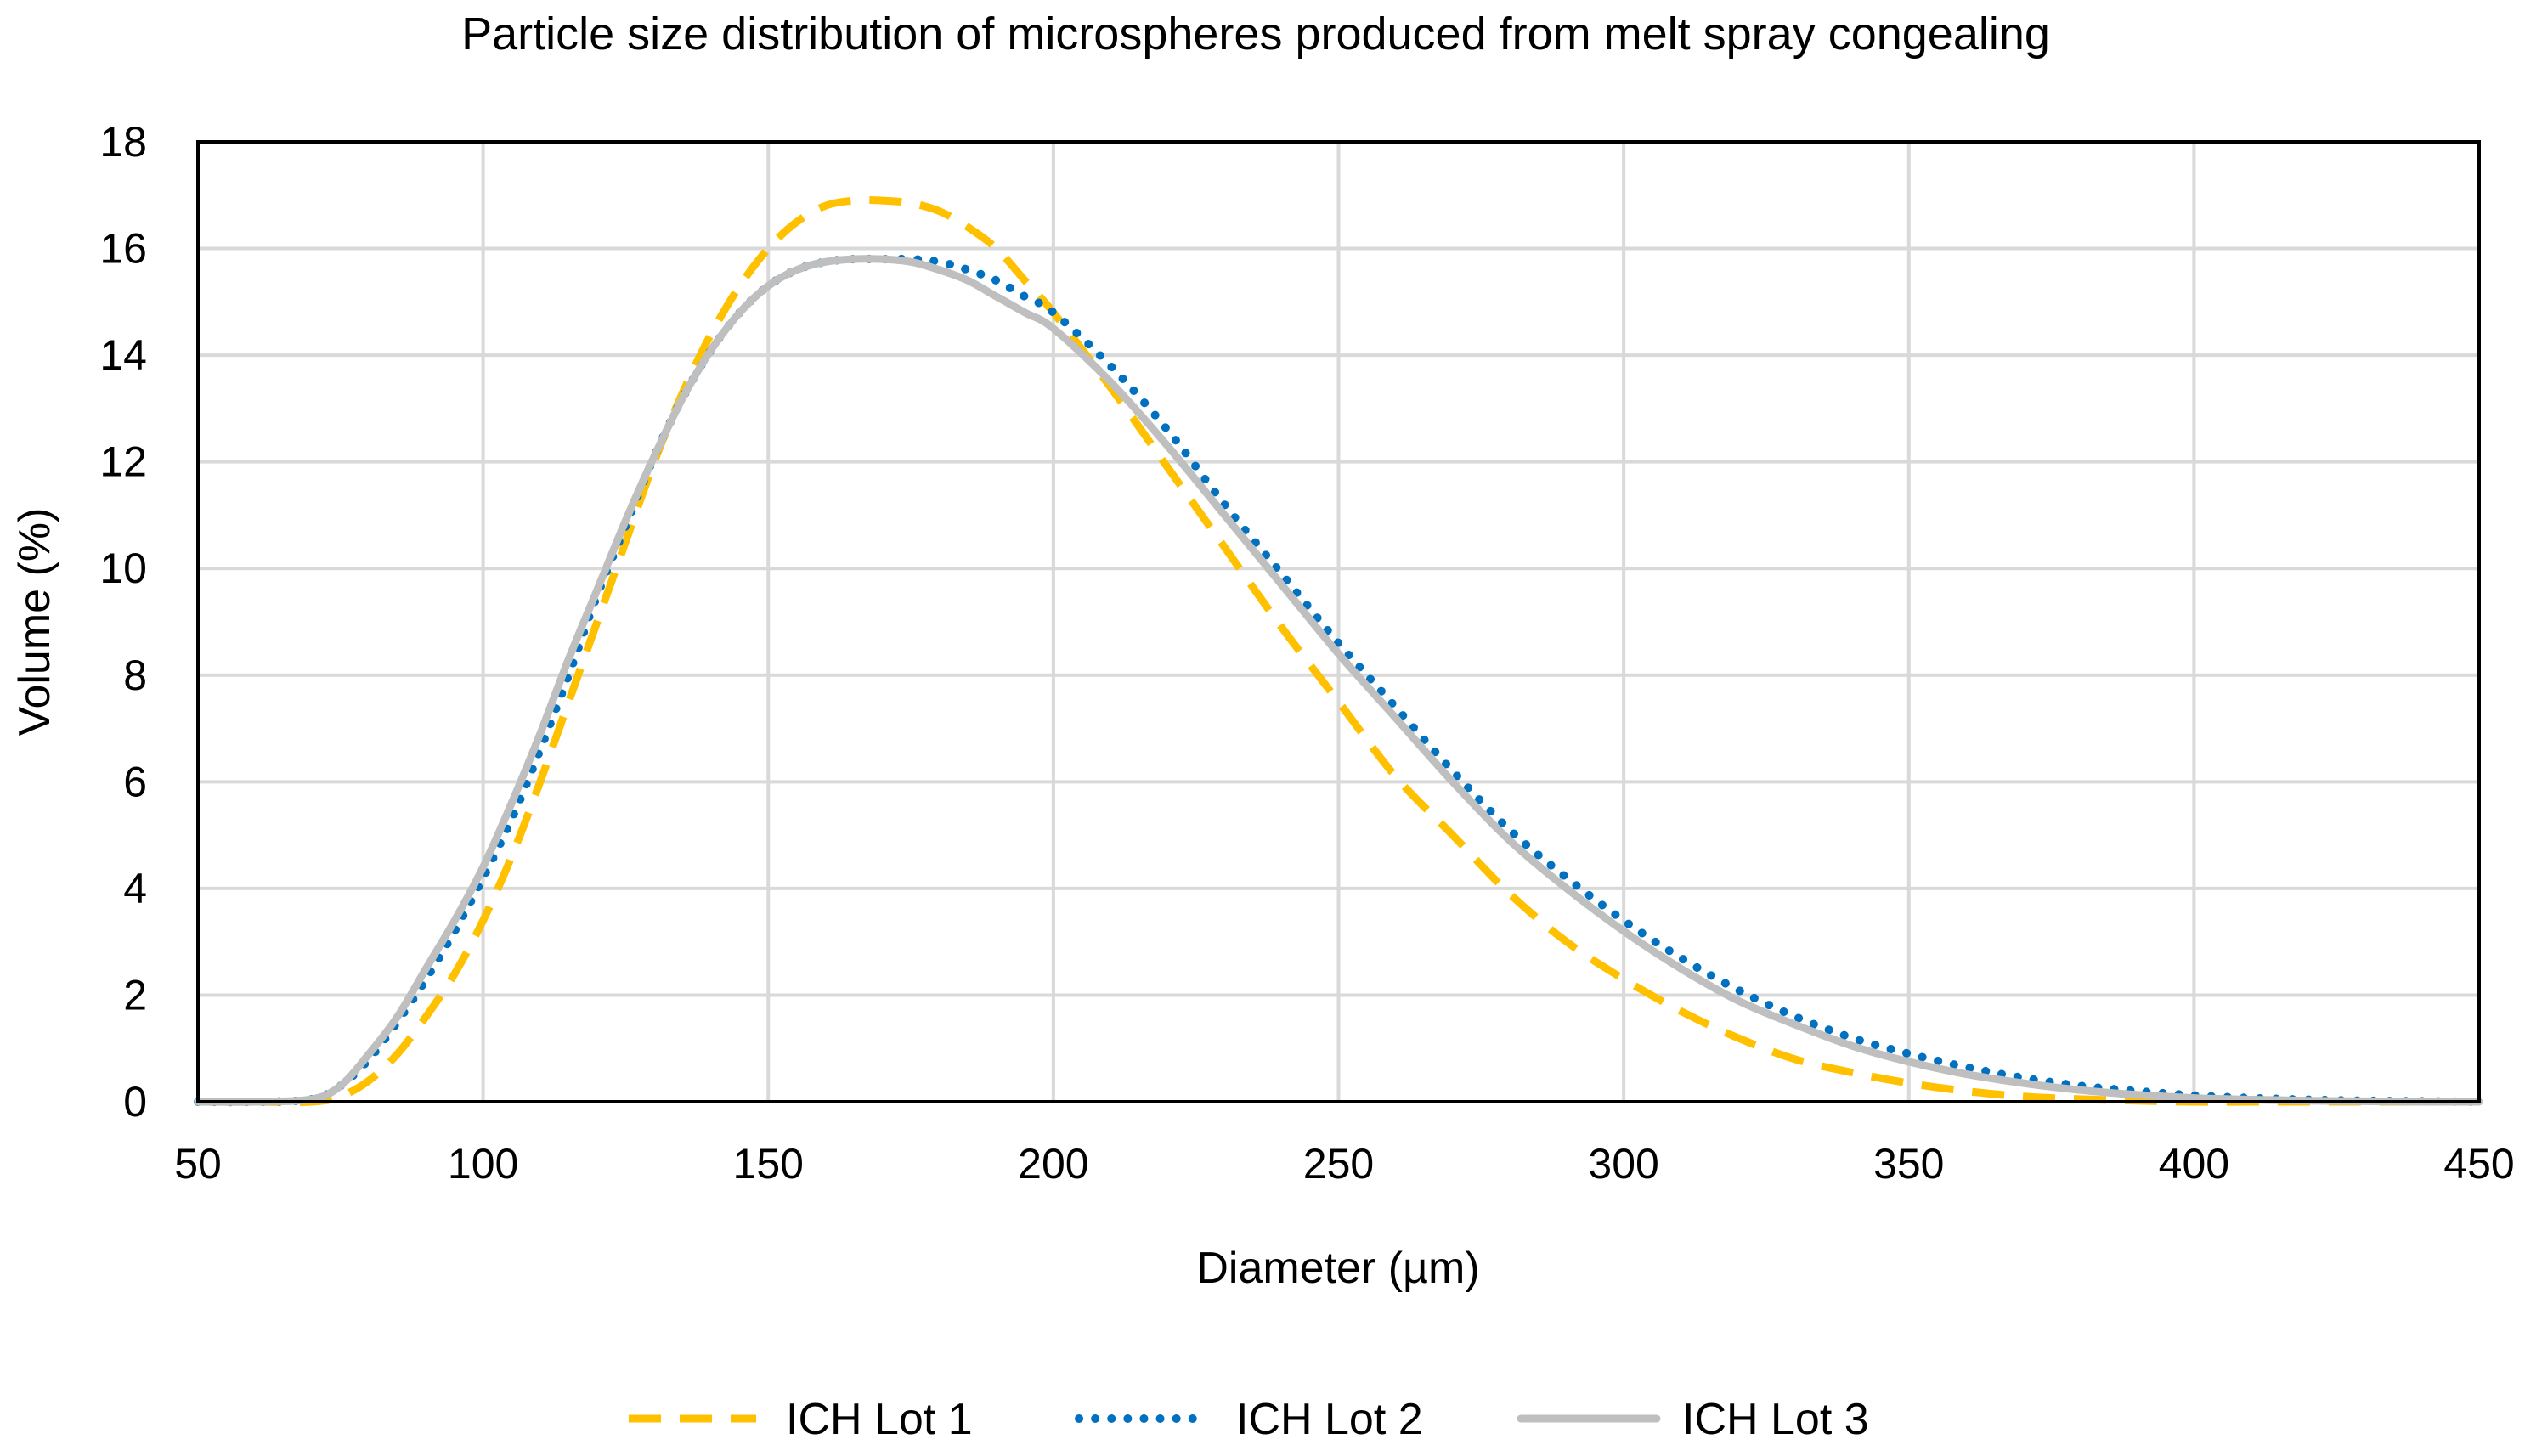 Image resolution: width=2525 pixels, height=1456 pixels. Describe the element at coordinates (123, 249) in the screenshot. I see `y-tick-label: 16` at that location.